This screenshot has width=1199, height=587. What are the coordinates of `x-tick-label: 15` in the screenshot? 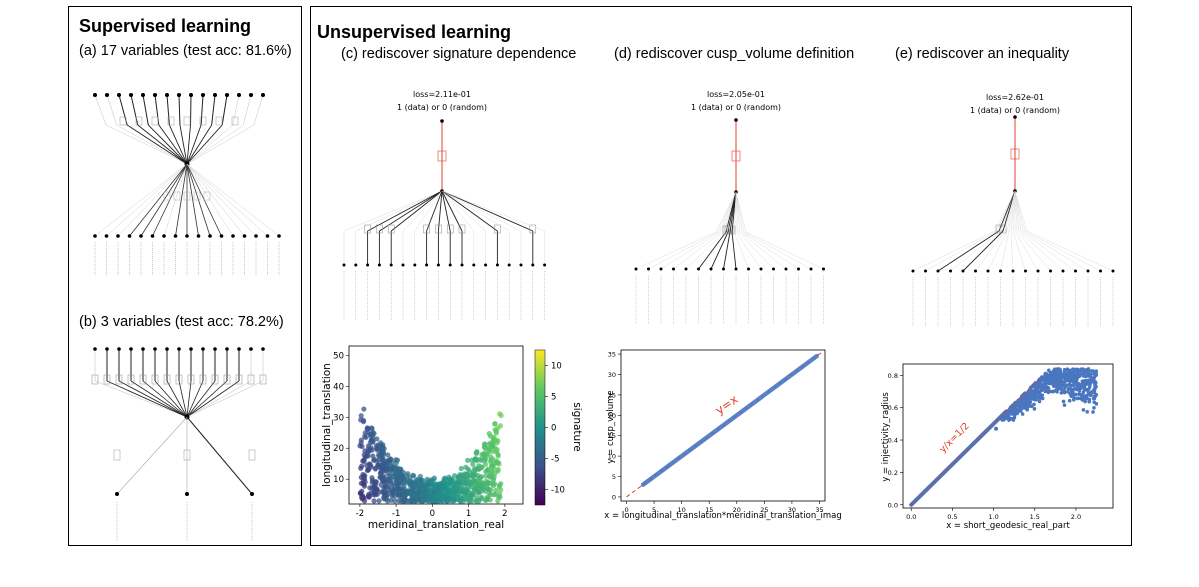 It's located at (709, 510).